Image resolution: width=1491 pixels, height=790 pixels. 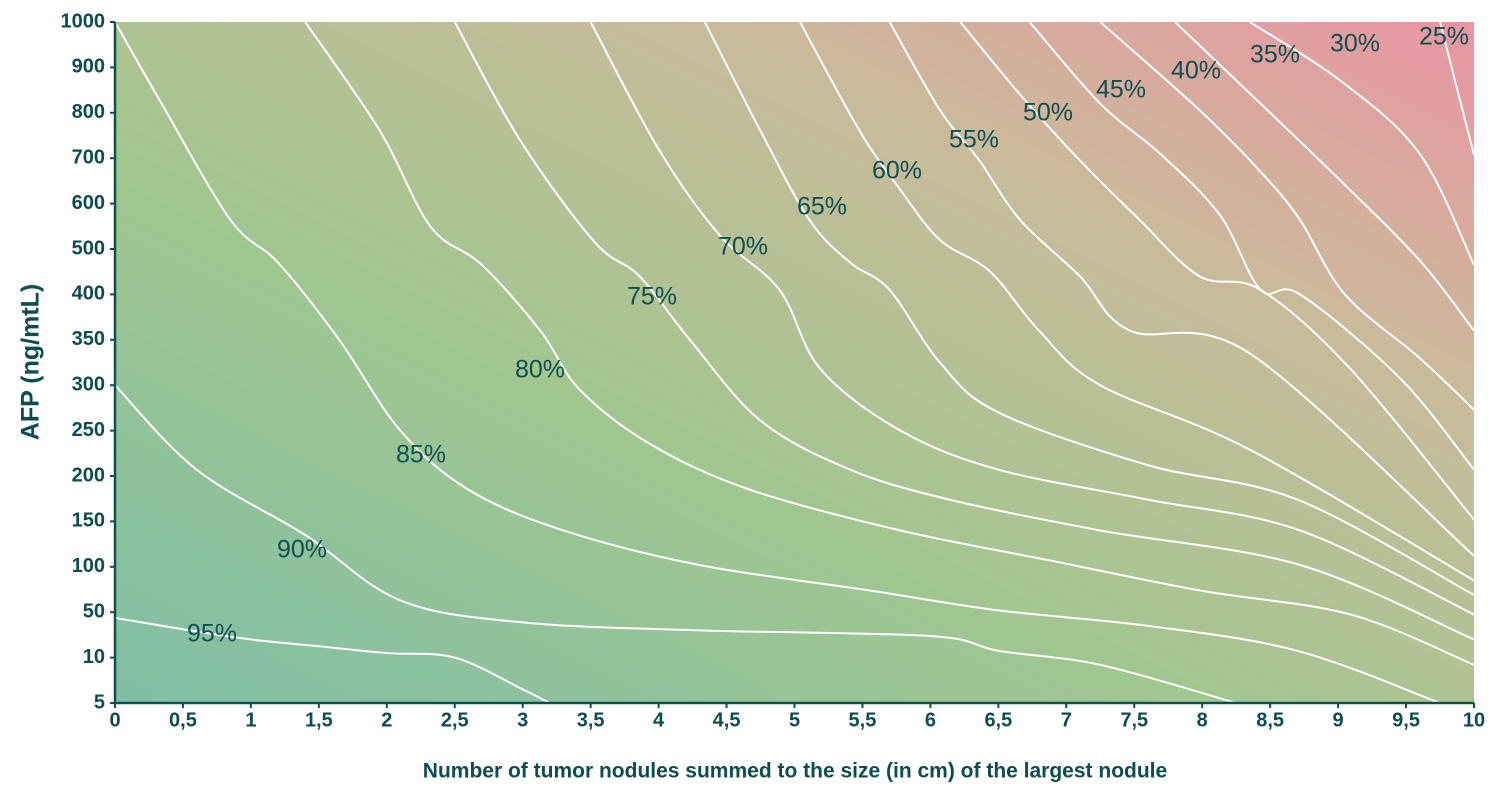 What do you see at coordinates (1474, 720) in the screenshot?
I see `x-tick-label: 10` at bounding box center [1474, 720].